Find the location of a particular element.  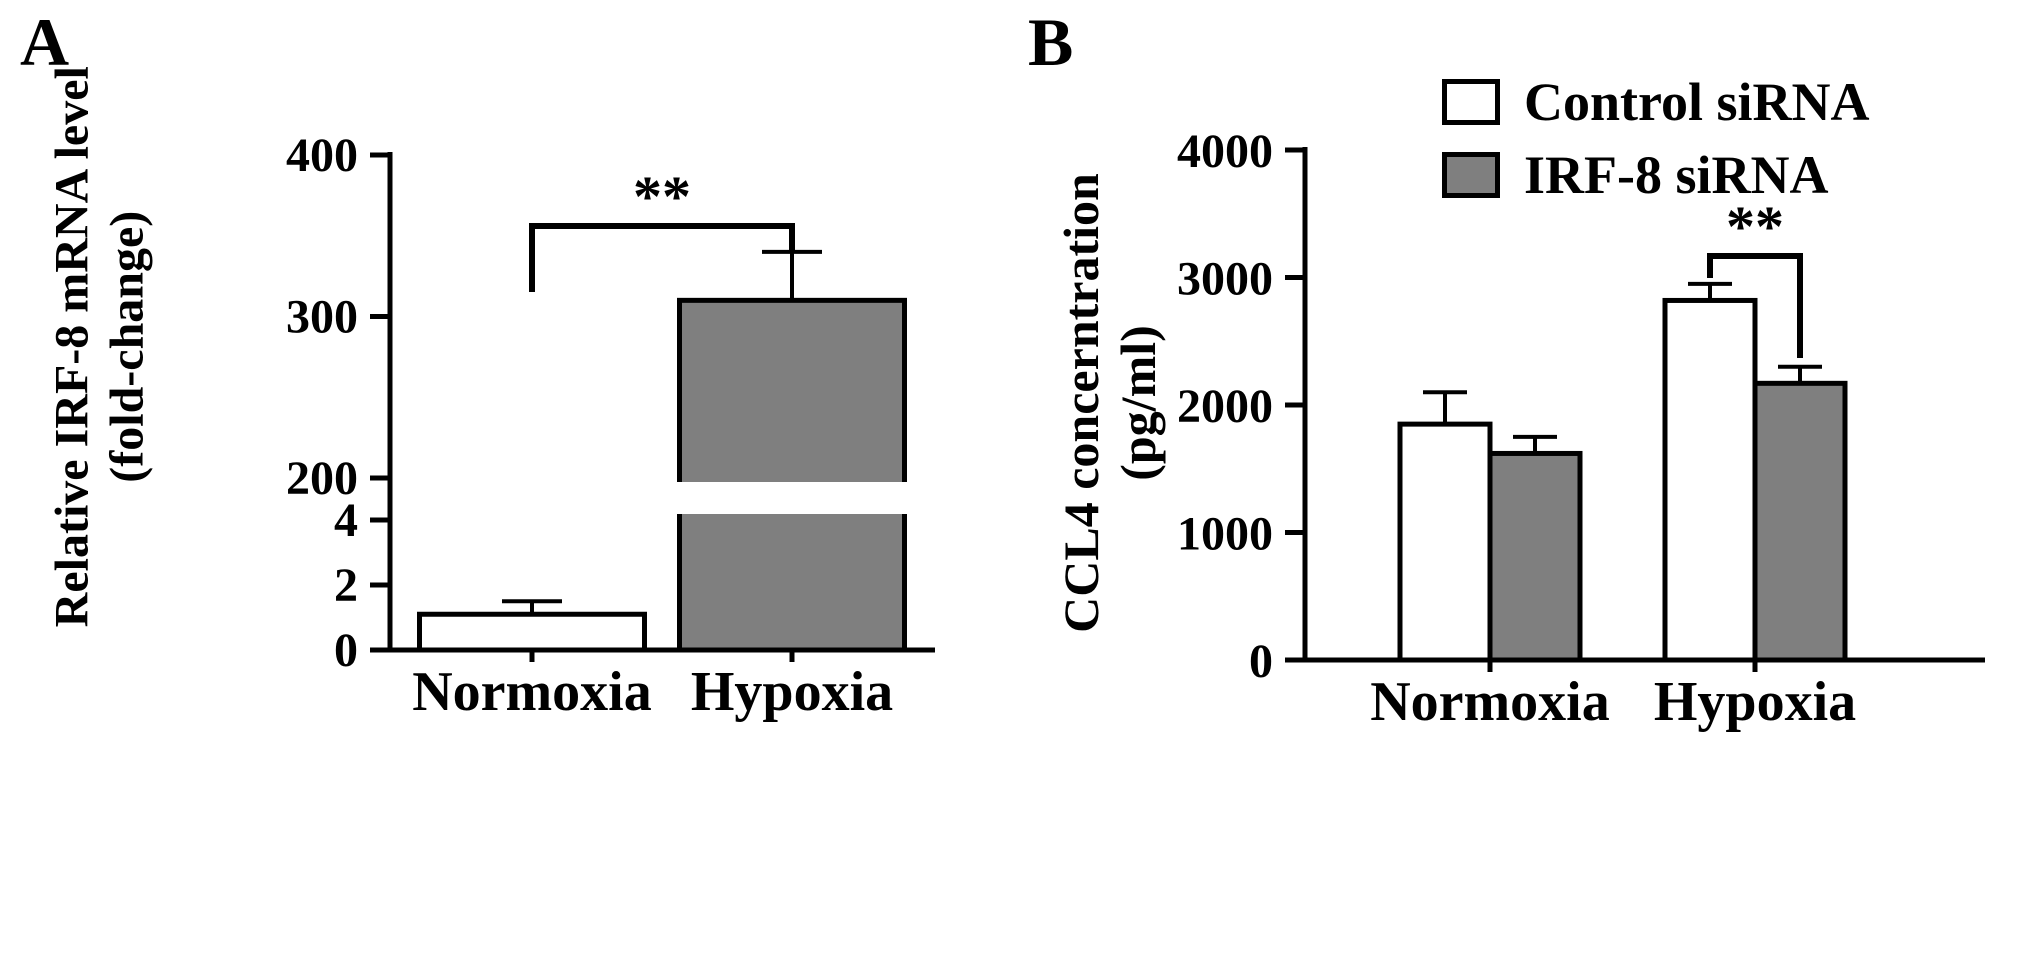

panel-a-label: A is located at coordinates (45, 42).